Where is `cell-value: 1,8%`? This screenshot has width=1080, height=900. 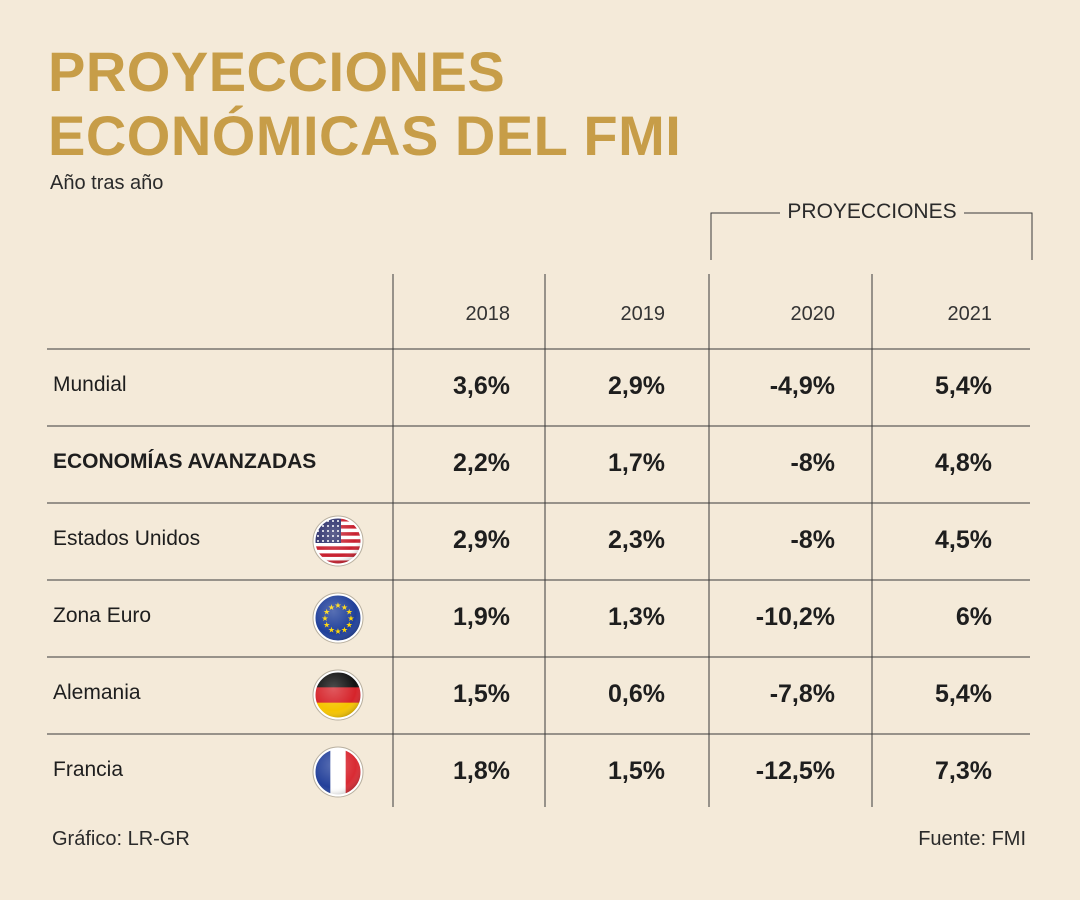 cell-value: 1,8% is located at coordinates (481, 771).